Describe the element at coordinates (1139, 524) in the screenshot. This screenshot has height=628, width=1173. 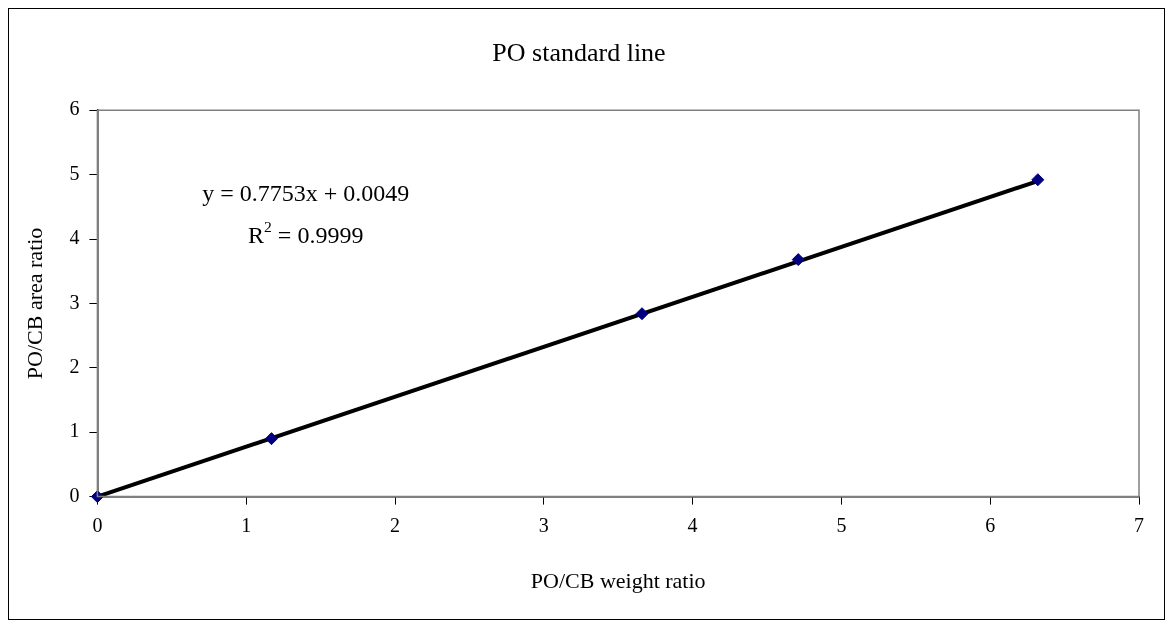
I see `x-tick-label: 7` at that location.